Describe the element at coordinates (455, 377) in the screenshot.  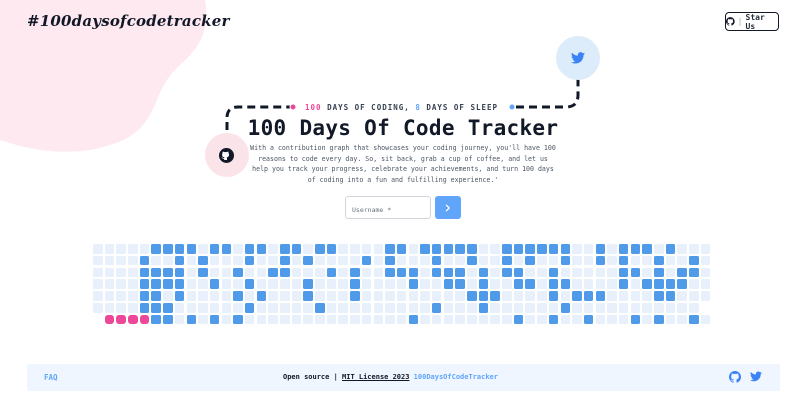
I see `hashtag-link: 100DaysOfCodeTracker` at that location.